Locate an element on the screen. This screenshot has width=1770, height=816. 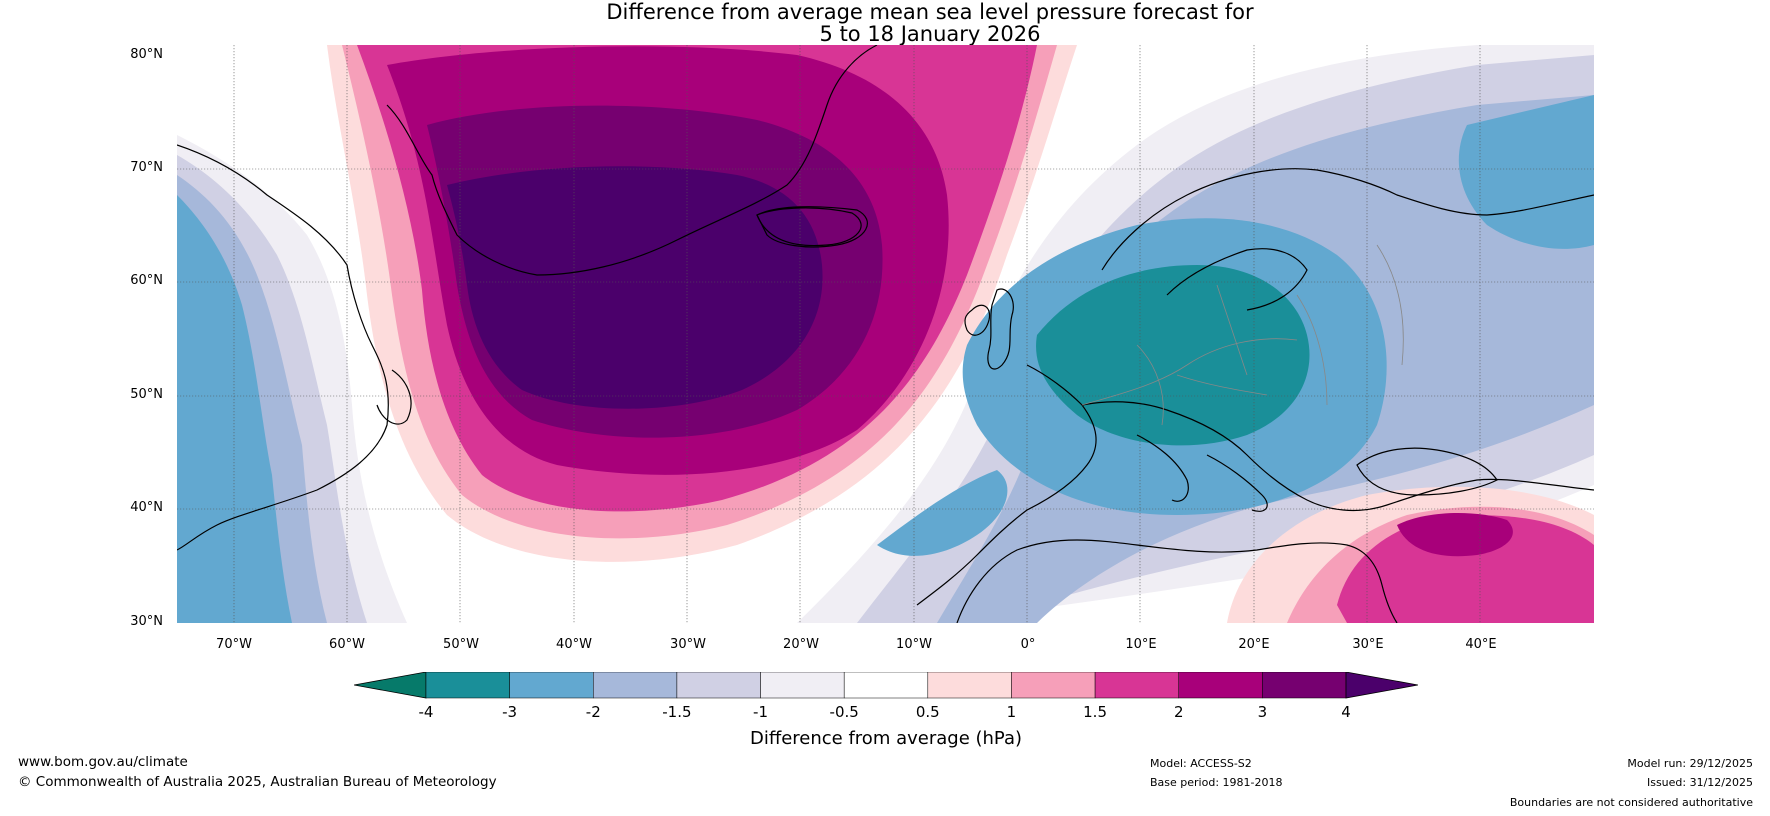
lat-label-70n: 70°N is located at coordinates (146, 167).